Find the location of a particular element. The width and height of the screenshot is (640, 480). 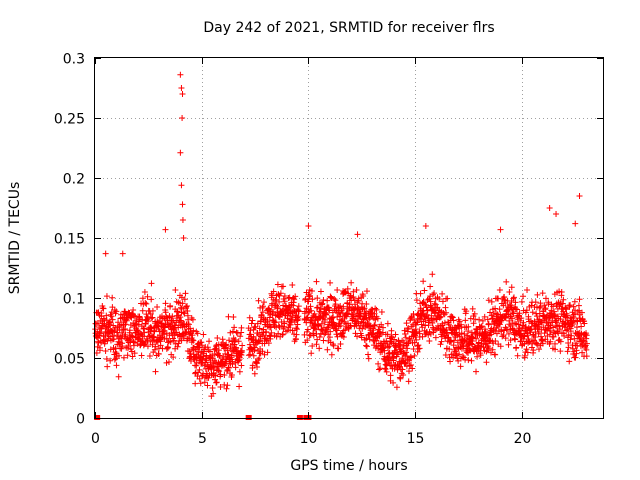

y-tick-label: 0.15 is located at coordinates (69, 240).